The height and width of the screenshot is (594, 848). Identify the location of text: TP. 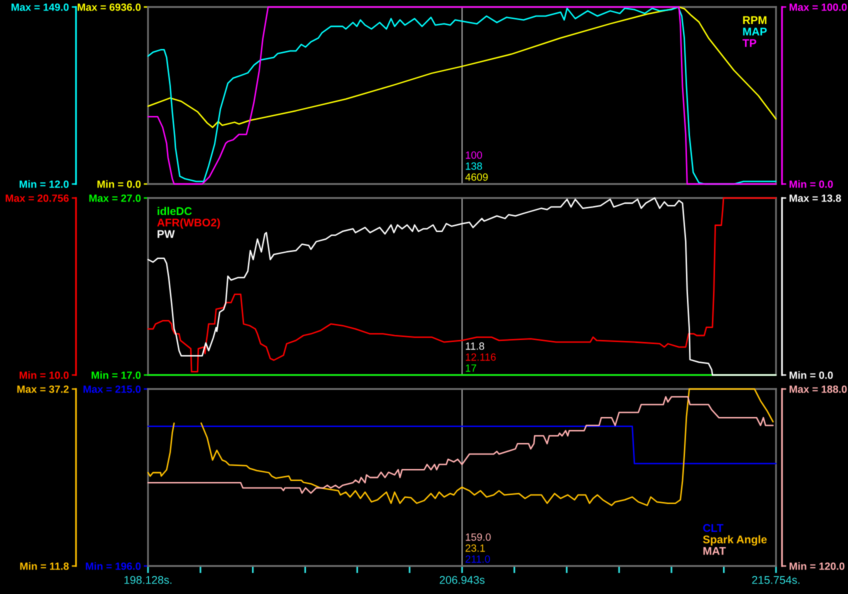
(749, 43).